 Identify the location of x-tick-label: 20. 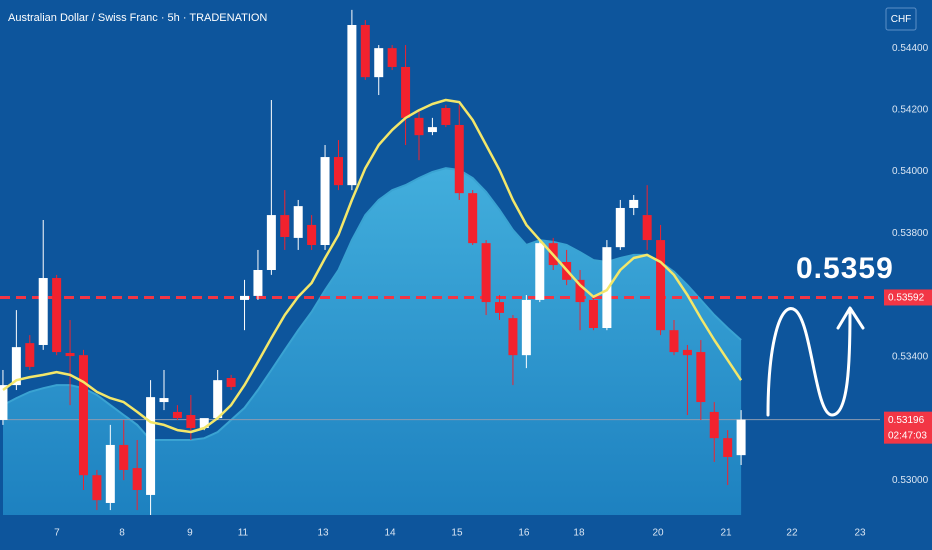
(658, 533).